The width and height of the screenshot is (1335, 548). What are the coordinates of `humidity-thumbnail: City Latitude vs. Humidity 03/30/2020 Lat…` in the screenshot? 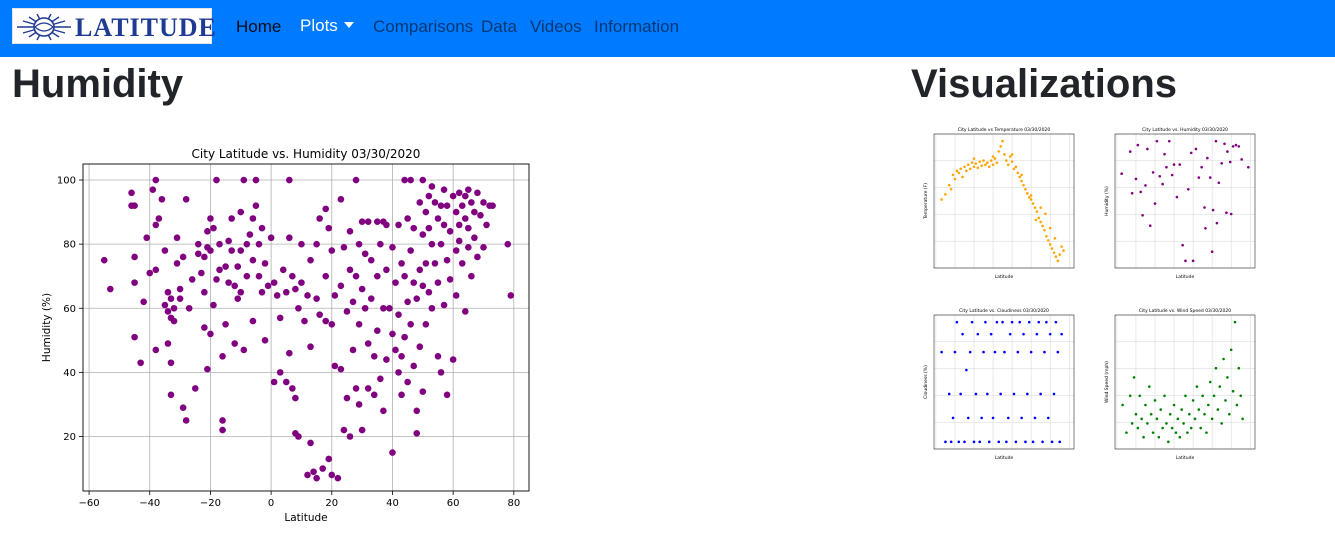 It's located at (1183, 205).